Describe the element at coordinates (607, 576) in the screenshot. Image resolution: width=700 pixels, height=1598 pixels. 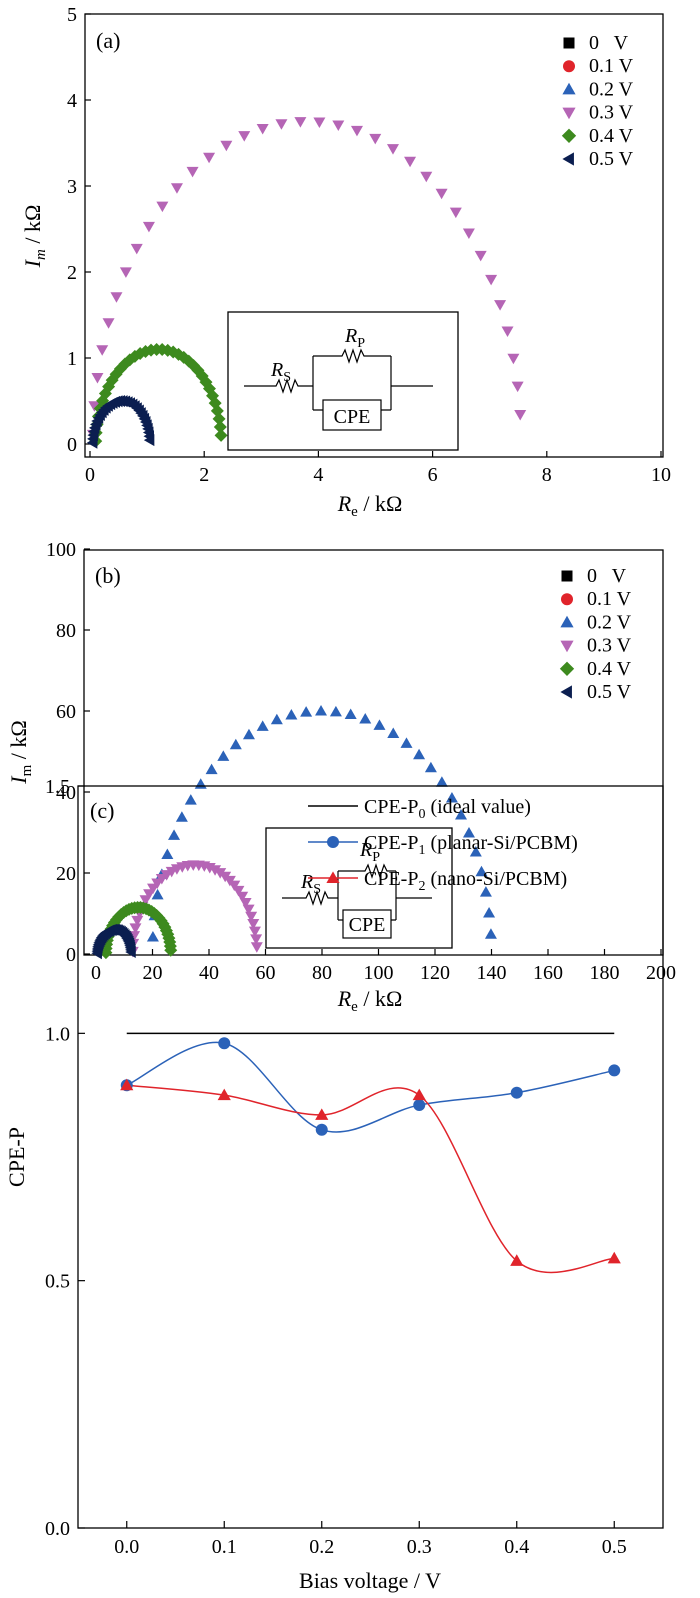
I see `legend-label: 0 V` at that location.